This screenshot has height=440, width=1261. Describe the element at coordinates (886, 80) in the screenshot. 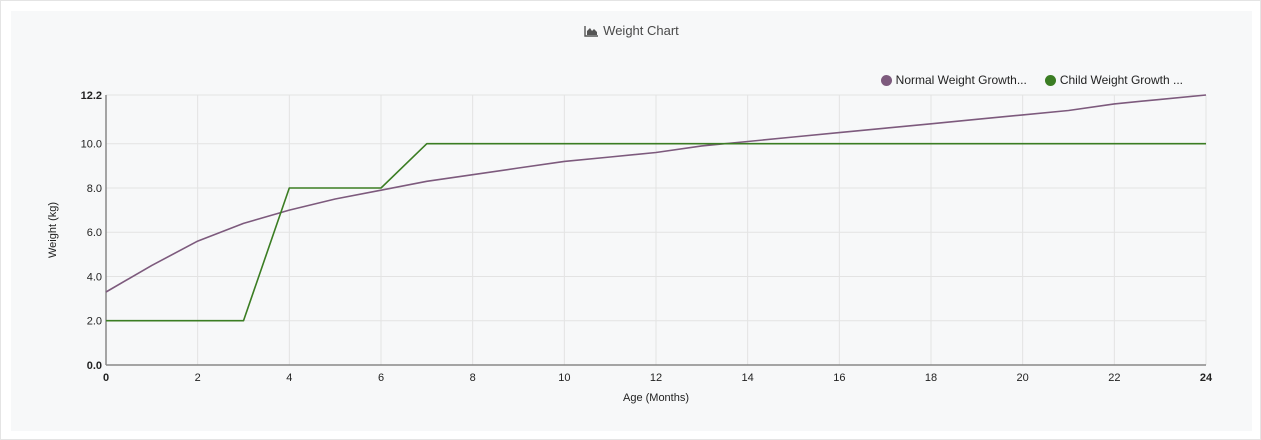

I see `legend-dot-normal` at that location.